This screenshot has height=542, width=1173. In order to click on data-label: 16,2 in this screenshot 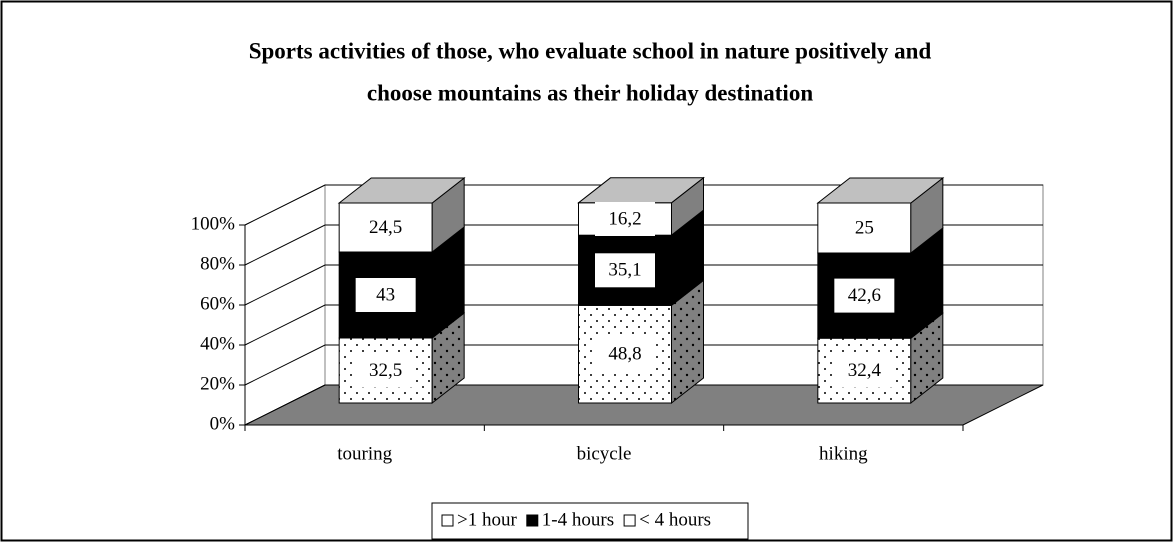, I will do `click(624, 218)`.